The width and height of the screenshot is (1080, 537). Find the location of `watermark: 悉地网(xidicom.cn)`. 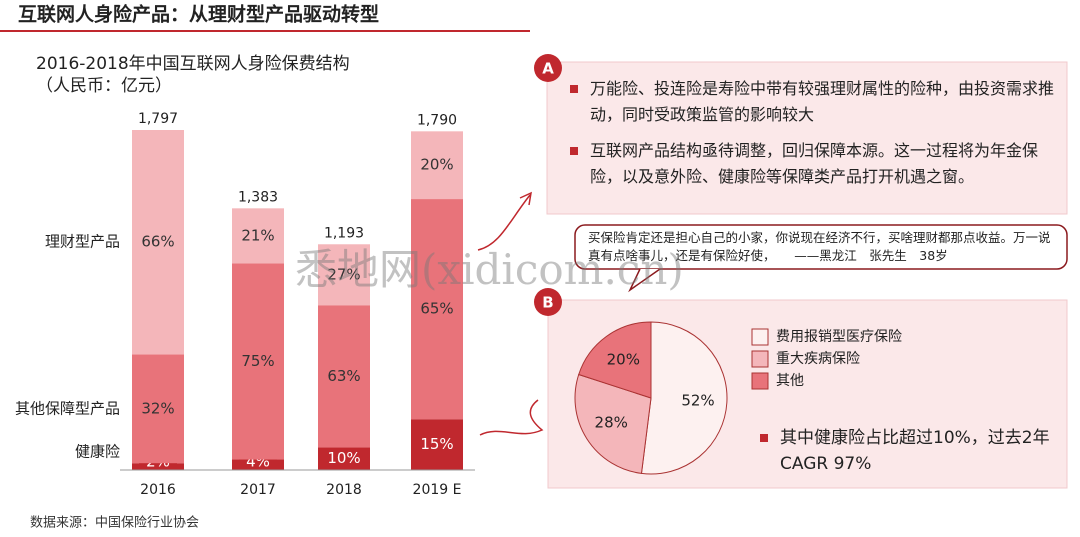

watermark: 悉地网(xidicom.cn) is located at coordinates (489, 269).